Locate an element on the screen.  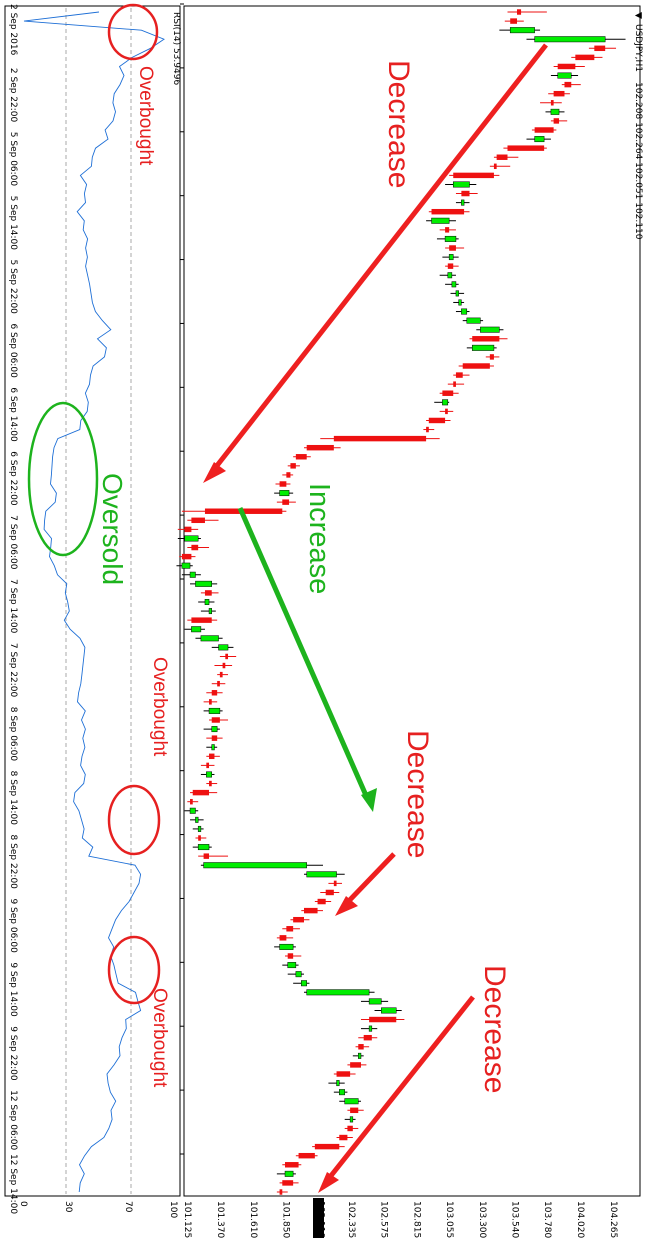
price-tick-label: 101.125 is located at coordinates (187, 1219).